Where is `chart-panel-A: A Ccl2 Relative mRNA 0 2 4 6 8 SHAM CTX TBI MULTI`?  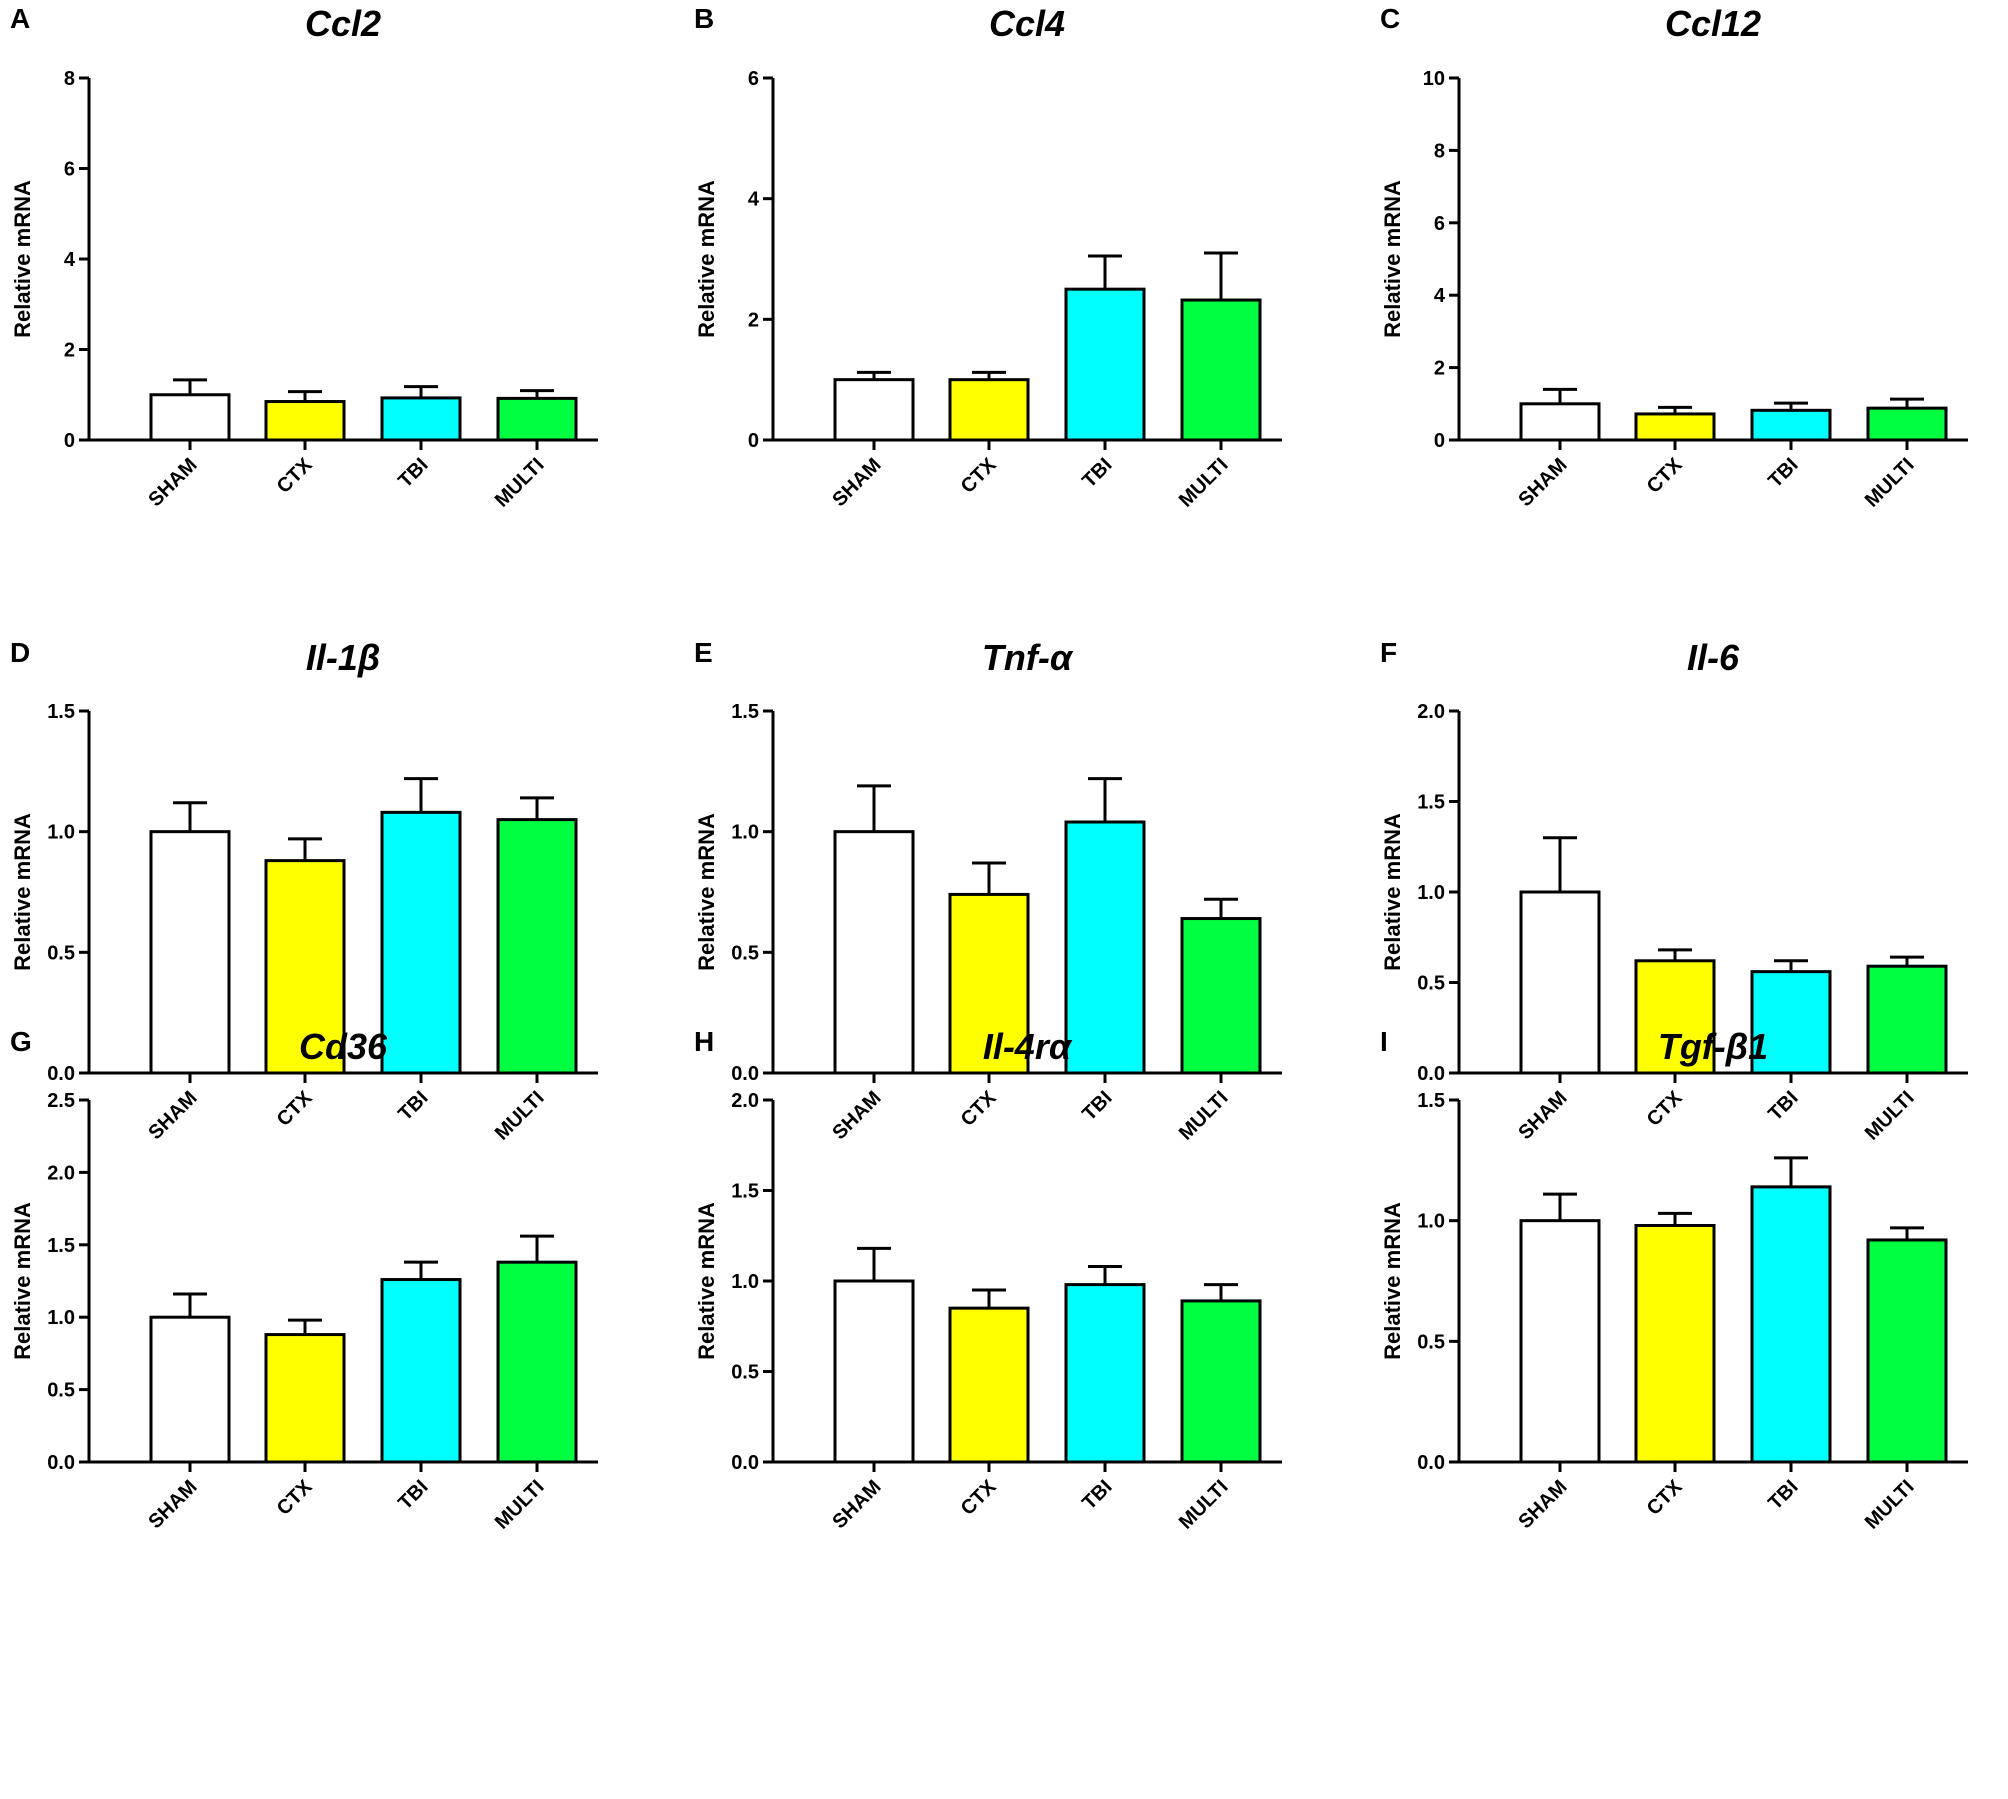
chart-panel-A: A Ccl2 Relative mRNA 0 2 4 6 8 SHAM CTX TBI MULTI is located at coordinates (304, 257).